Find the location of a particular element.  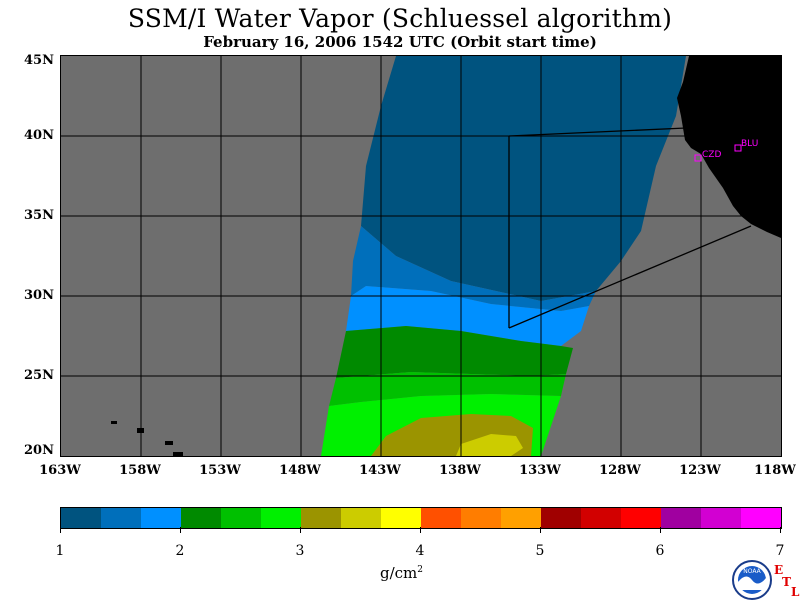

lat-label: 45N is located at coordinates (39, 60).